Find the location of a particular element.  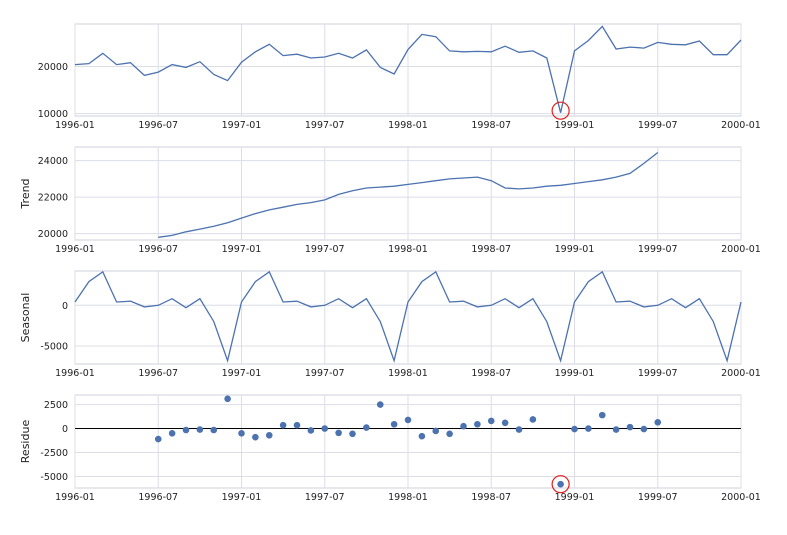

trend-y-tick-label: 20000 is located at coordinates (53, 234).